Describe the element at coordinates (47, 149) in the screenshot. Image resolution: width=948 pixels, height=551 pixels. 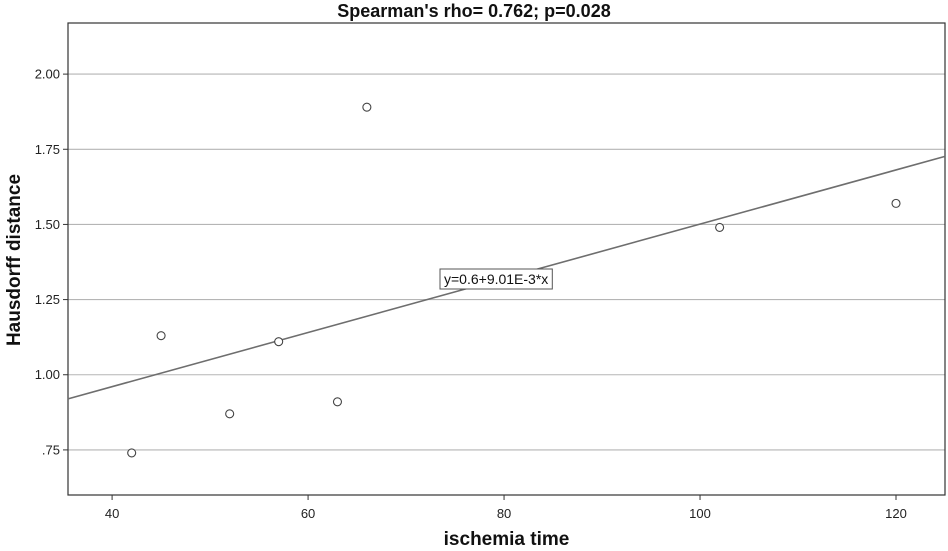
I see `y-tick-label: 1.75` at that location.